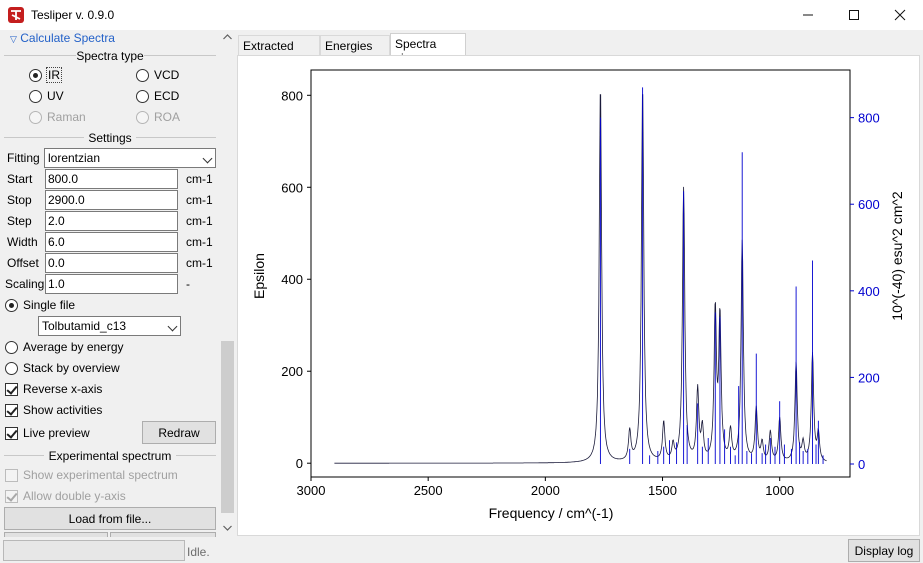  What do you see at coordinates (227, 37) in the screenshot?
I see `scroll-up-icon` at bounding box center [227, 37].